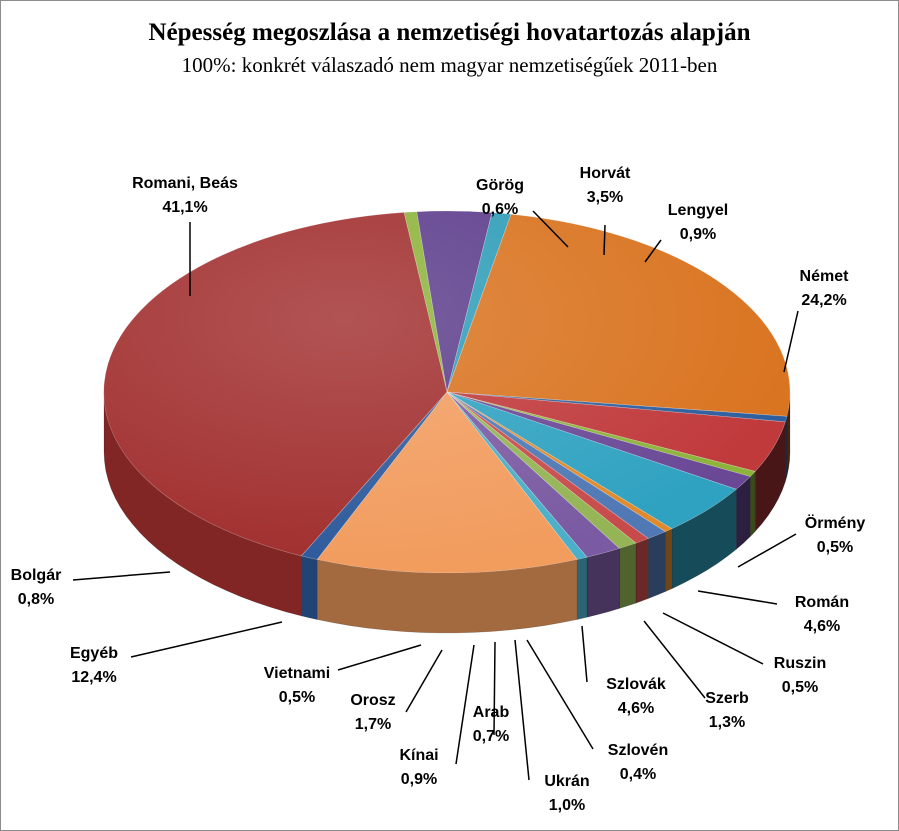 This screenshot has width=899, height=831. What do you see at coordinates (657, 565) in the screenshot?
I see `slice-side-ukran` at bounding box center [657, 565].